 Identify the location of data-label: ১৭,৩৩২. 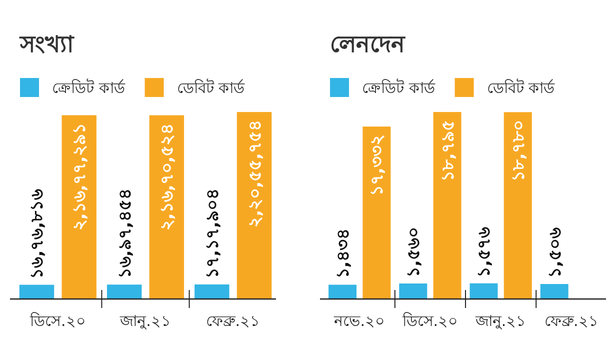
(378, 165).